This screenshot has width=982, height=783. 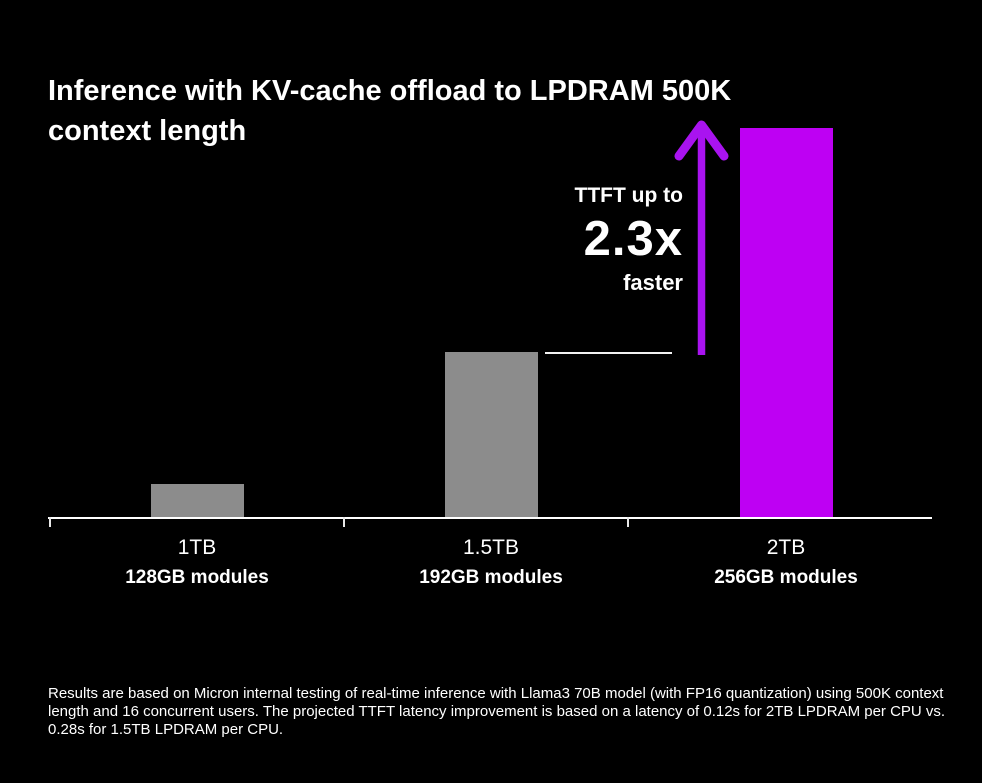 I want to click on chart-title-line-2: context length, so click(x=147, y=131).